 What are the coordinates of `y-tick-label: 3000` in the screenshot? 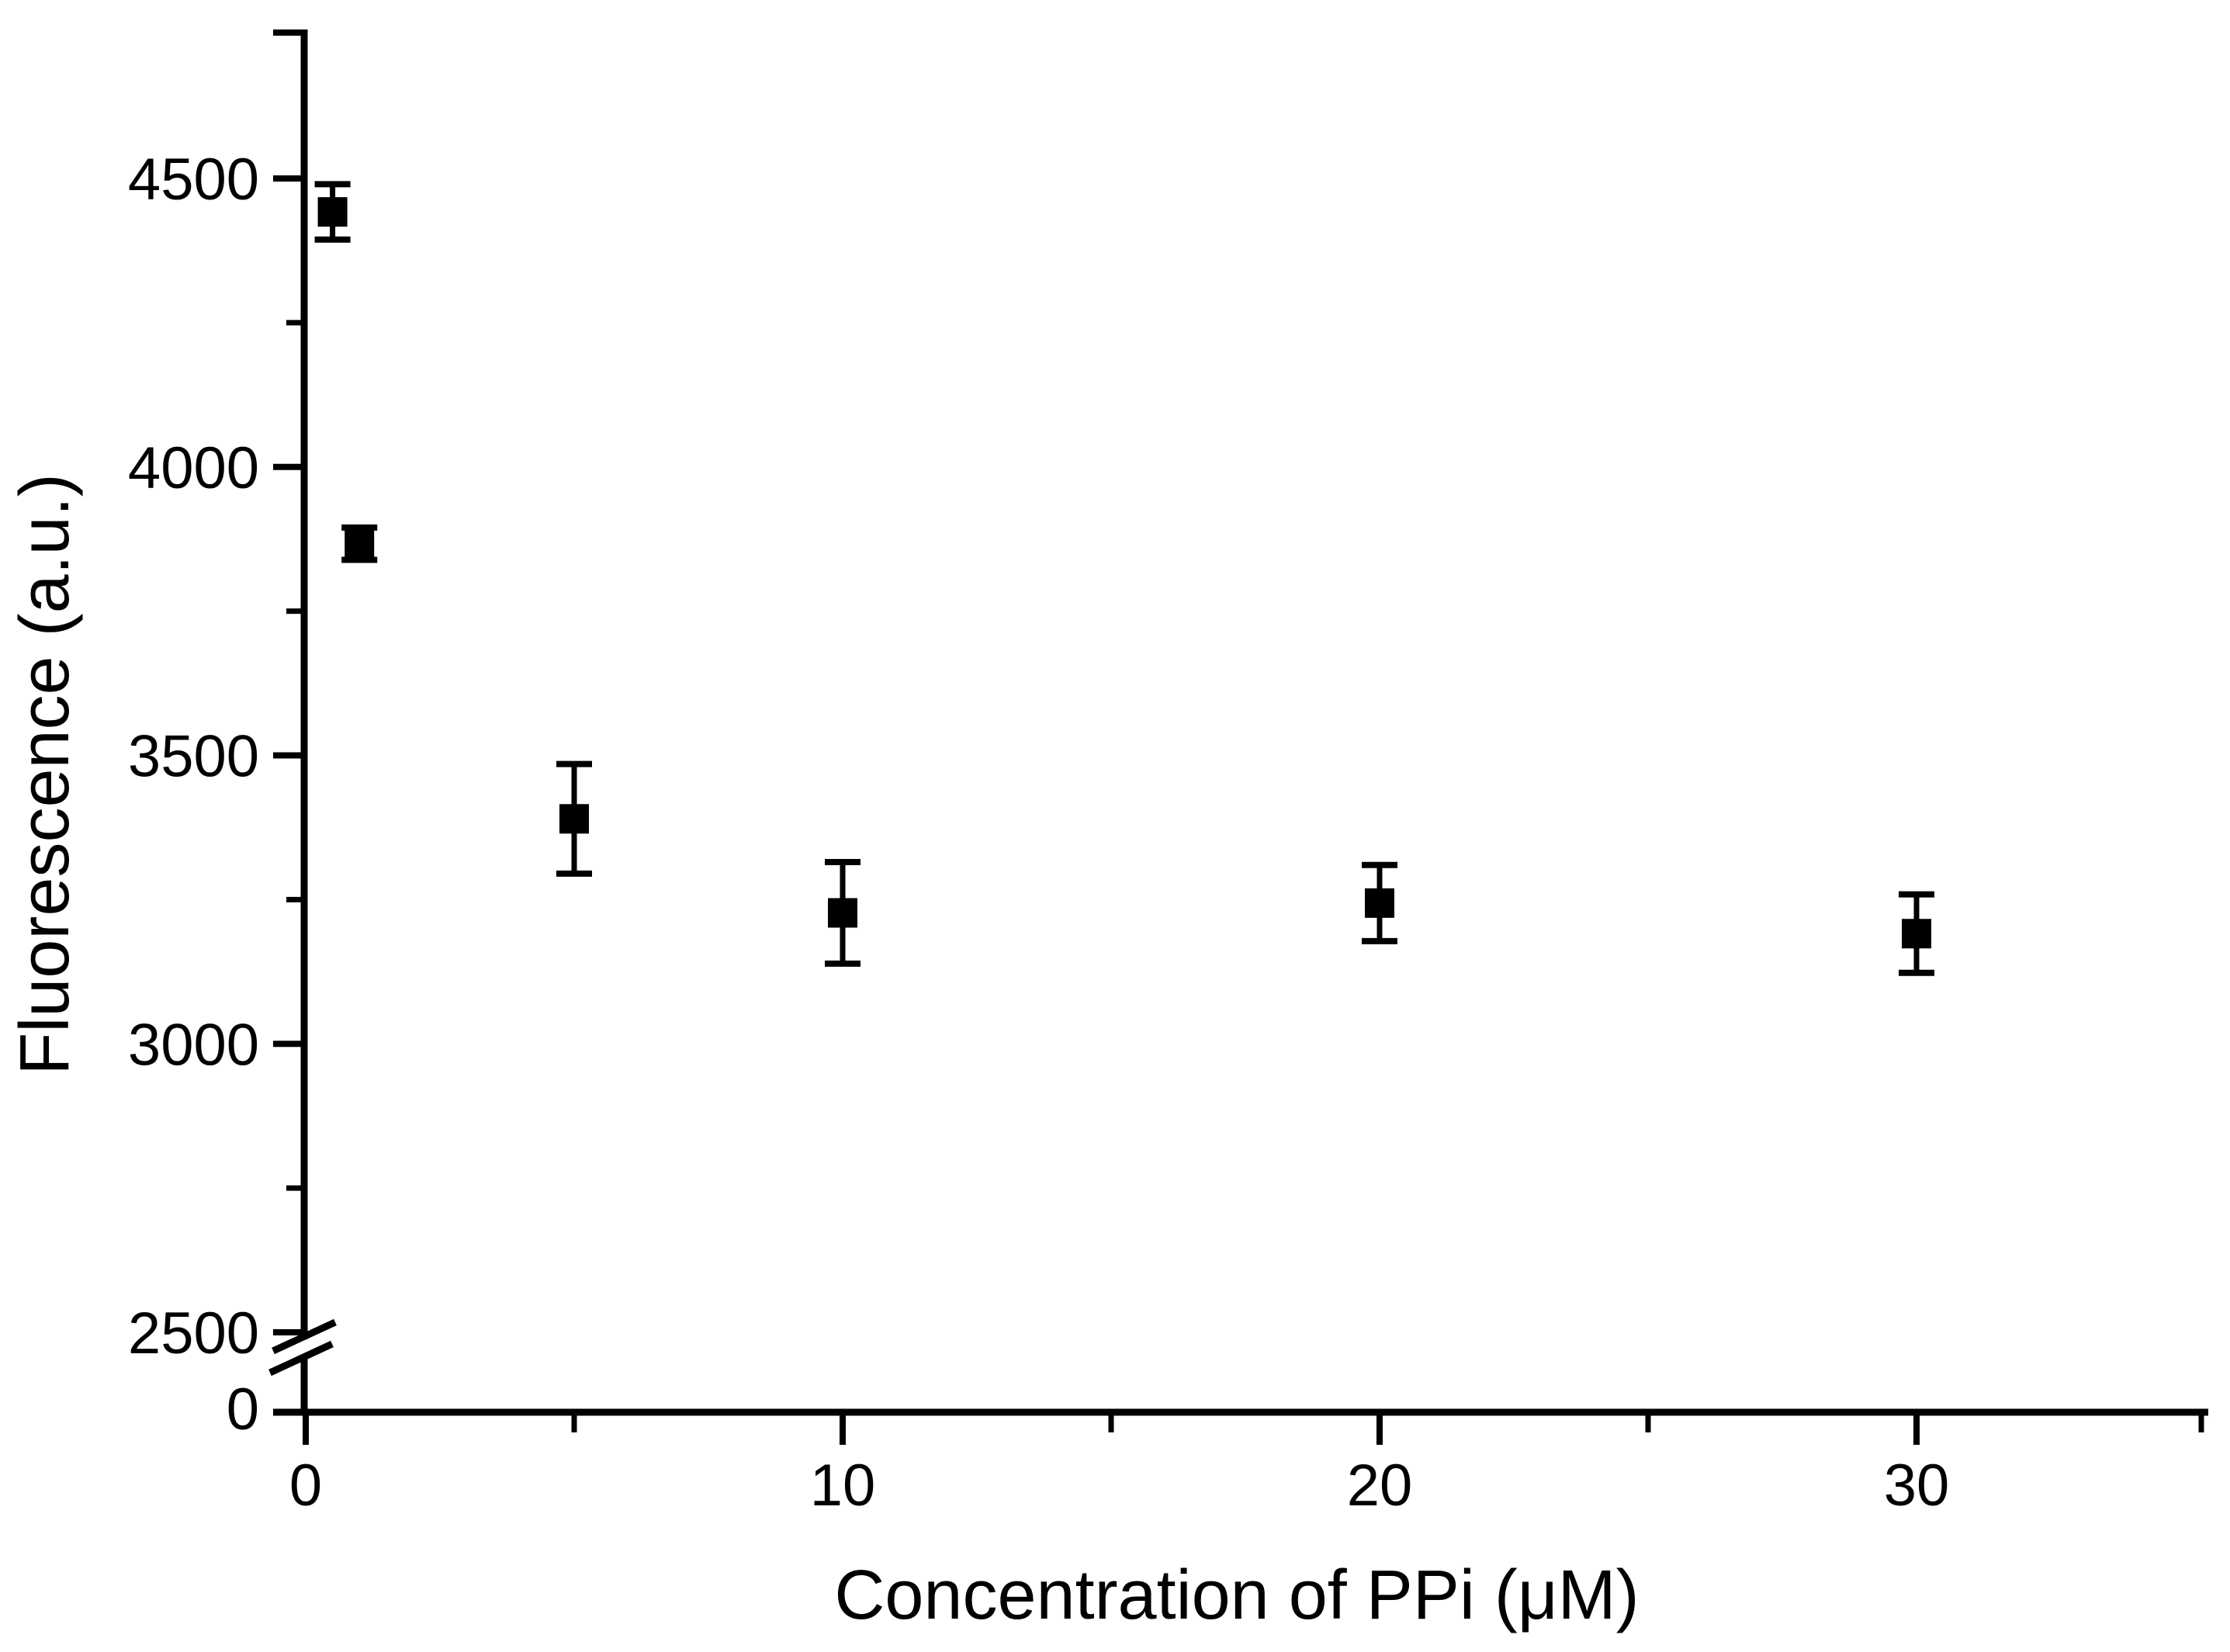 It's located at (193, 1045).